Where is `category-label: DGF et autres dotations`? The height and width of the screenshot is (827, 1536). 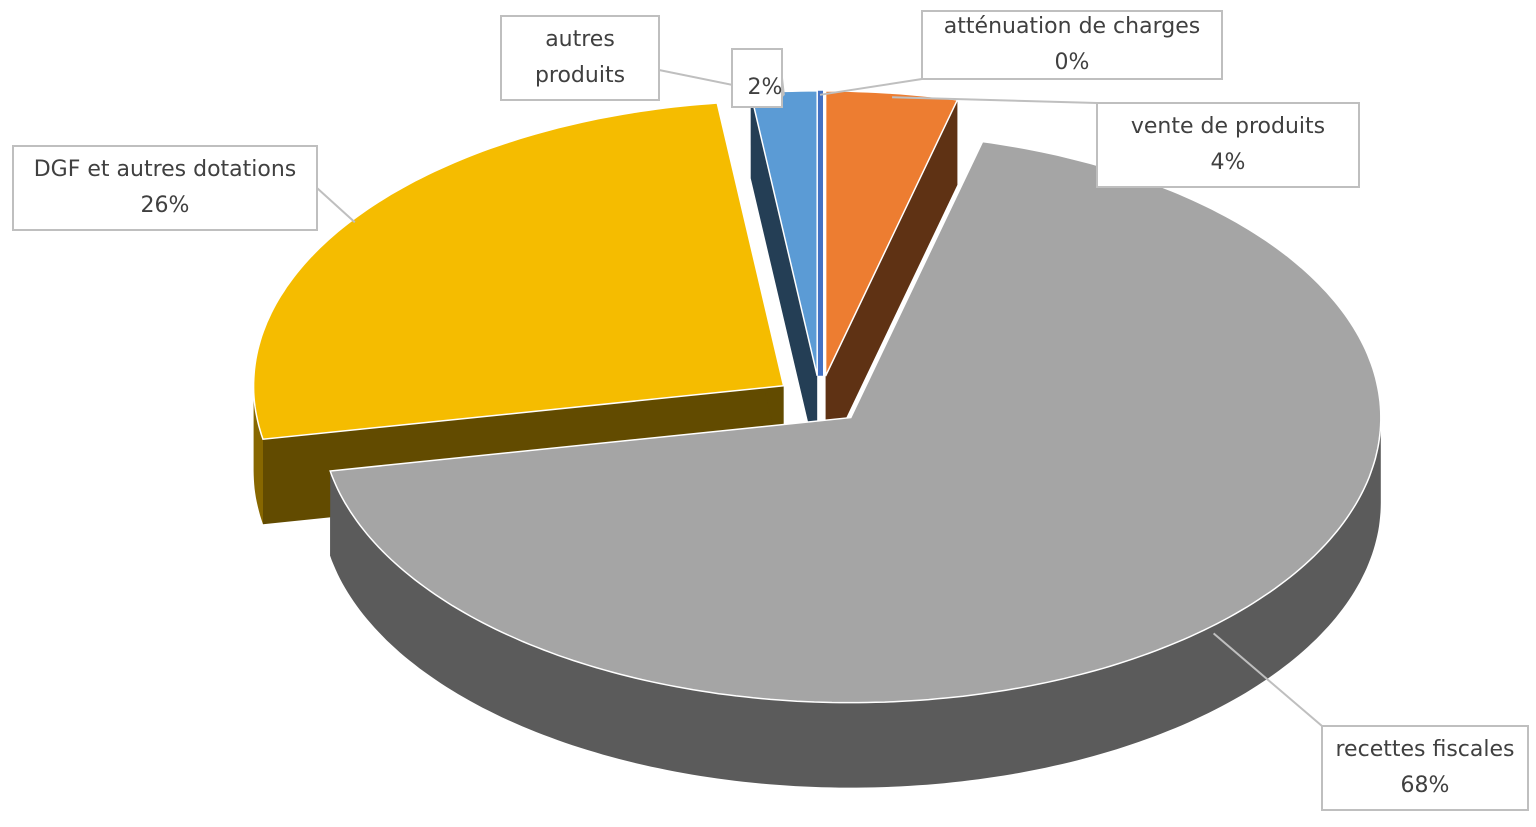 category-label: DGF et autres dotations is located at coordinates (165, 169).